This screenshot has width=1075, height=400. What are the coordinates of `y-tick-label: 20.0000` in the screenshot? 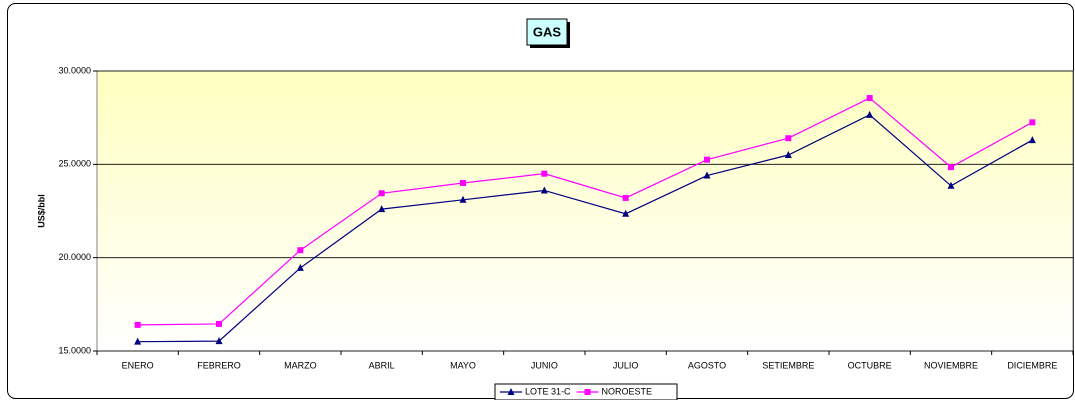 It's located at (74, 257).